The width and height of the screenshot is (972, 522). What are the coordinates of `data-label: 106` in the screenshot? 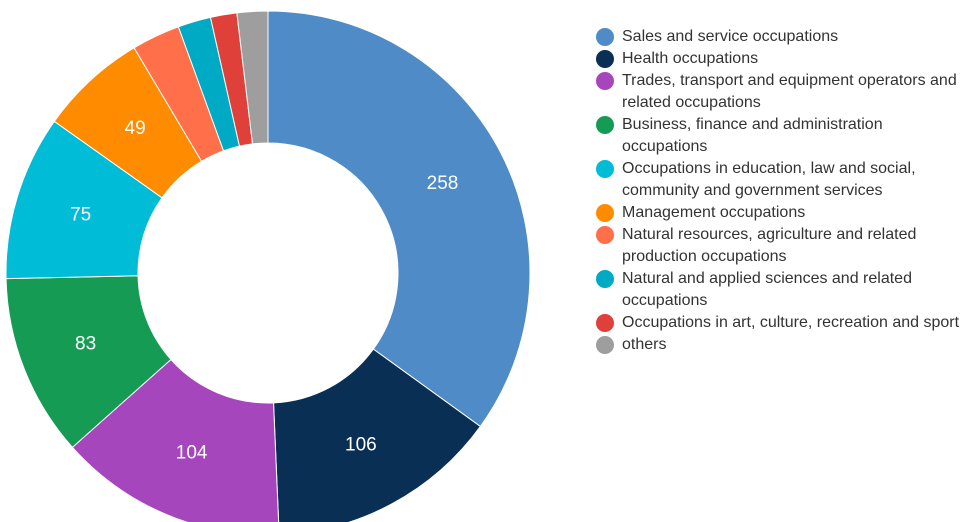 It's located at (361, 445).